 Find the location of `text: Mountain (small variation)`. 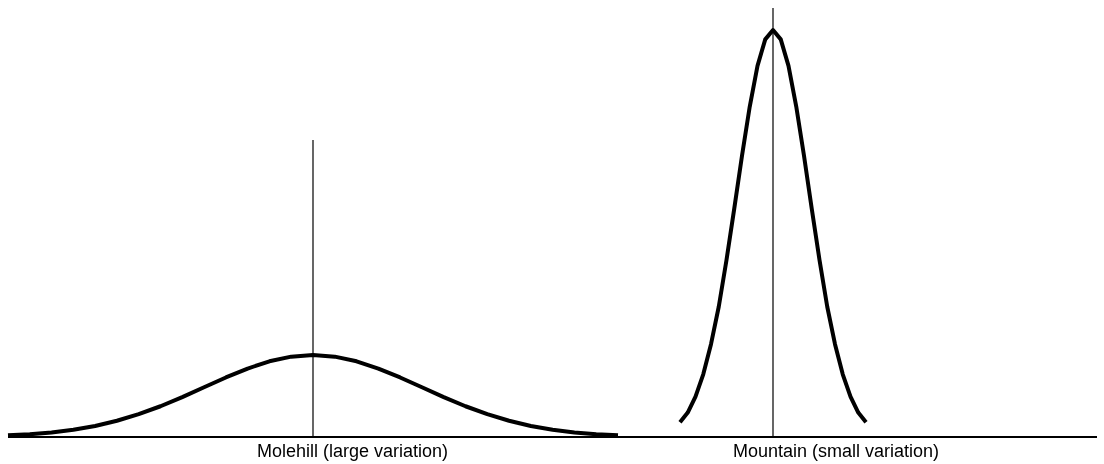

text: Mountain (small variation) is located at coordinates (836, 451).